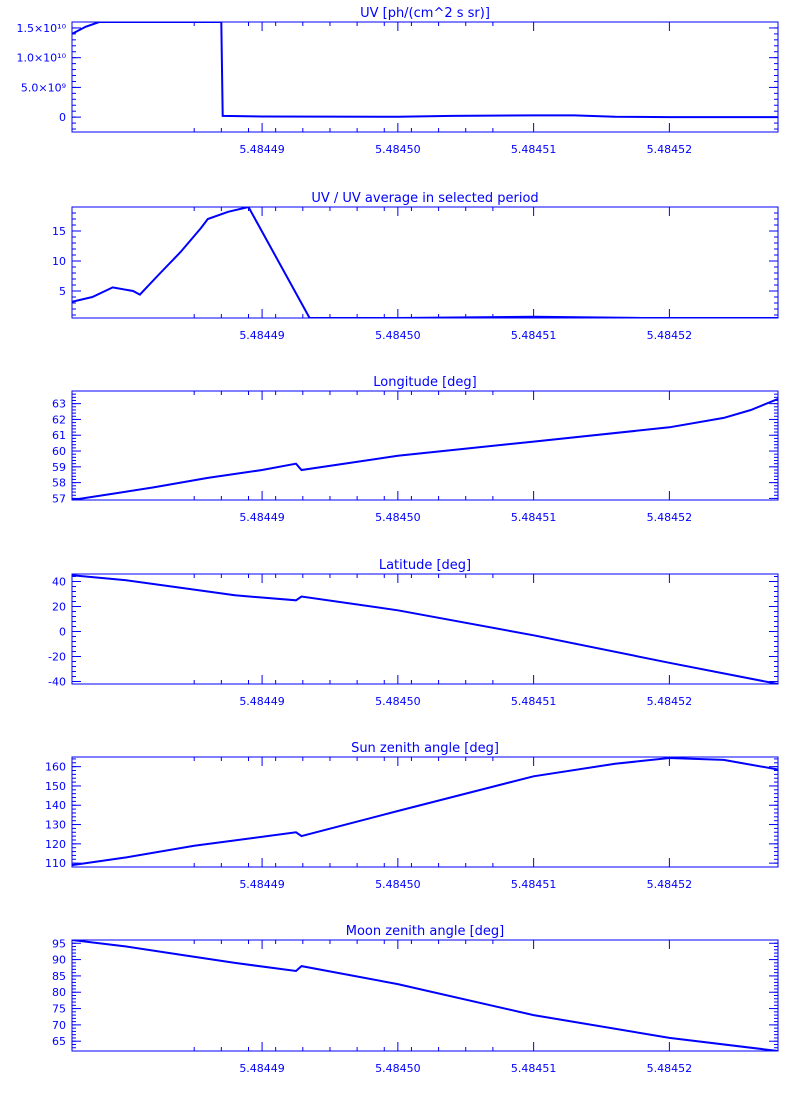  I want to click on chart-title: Longitude [deg], so click(424, 382).